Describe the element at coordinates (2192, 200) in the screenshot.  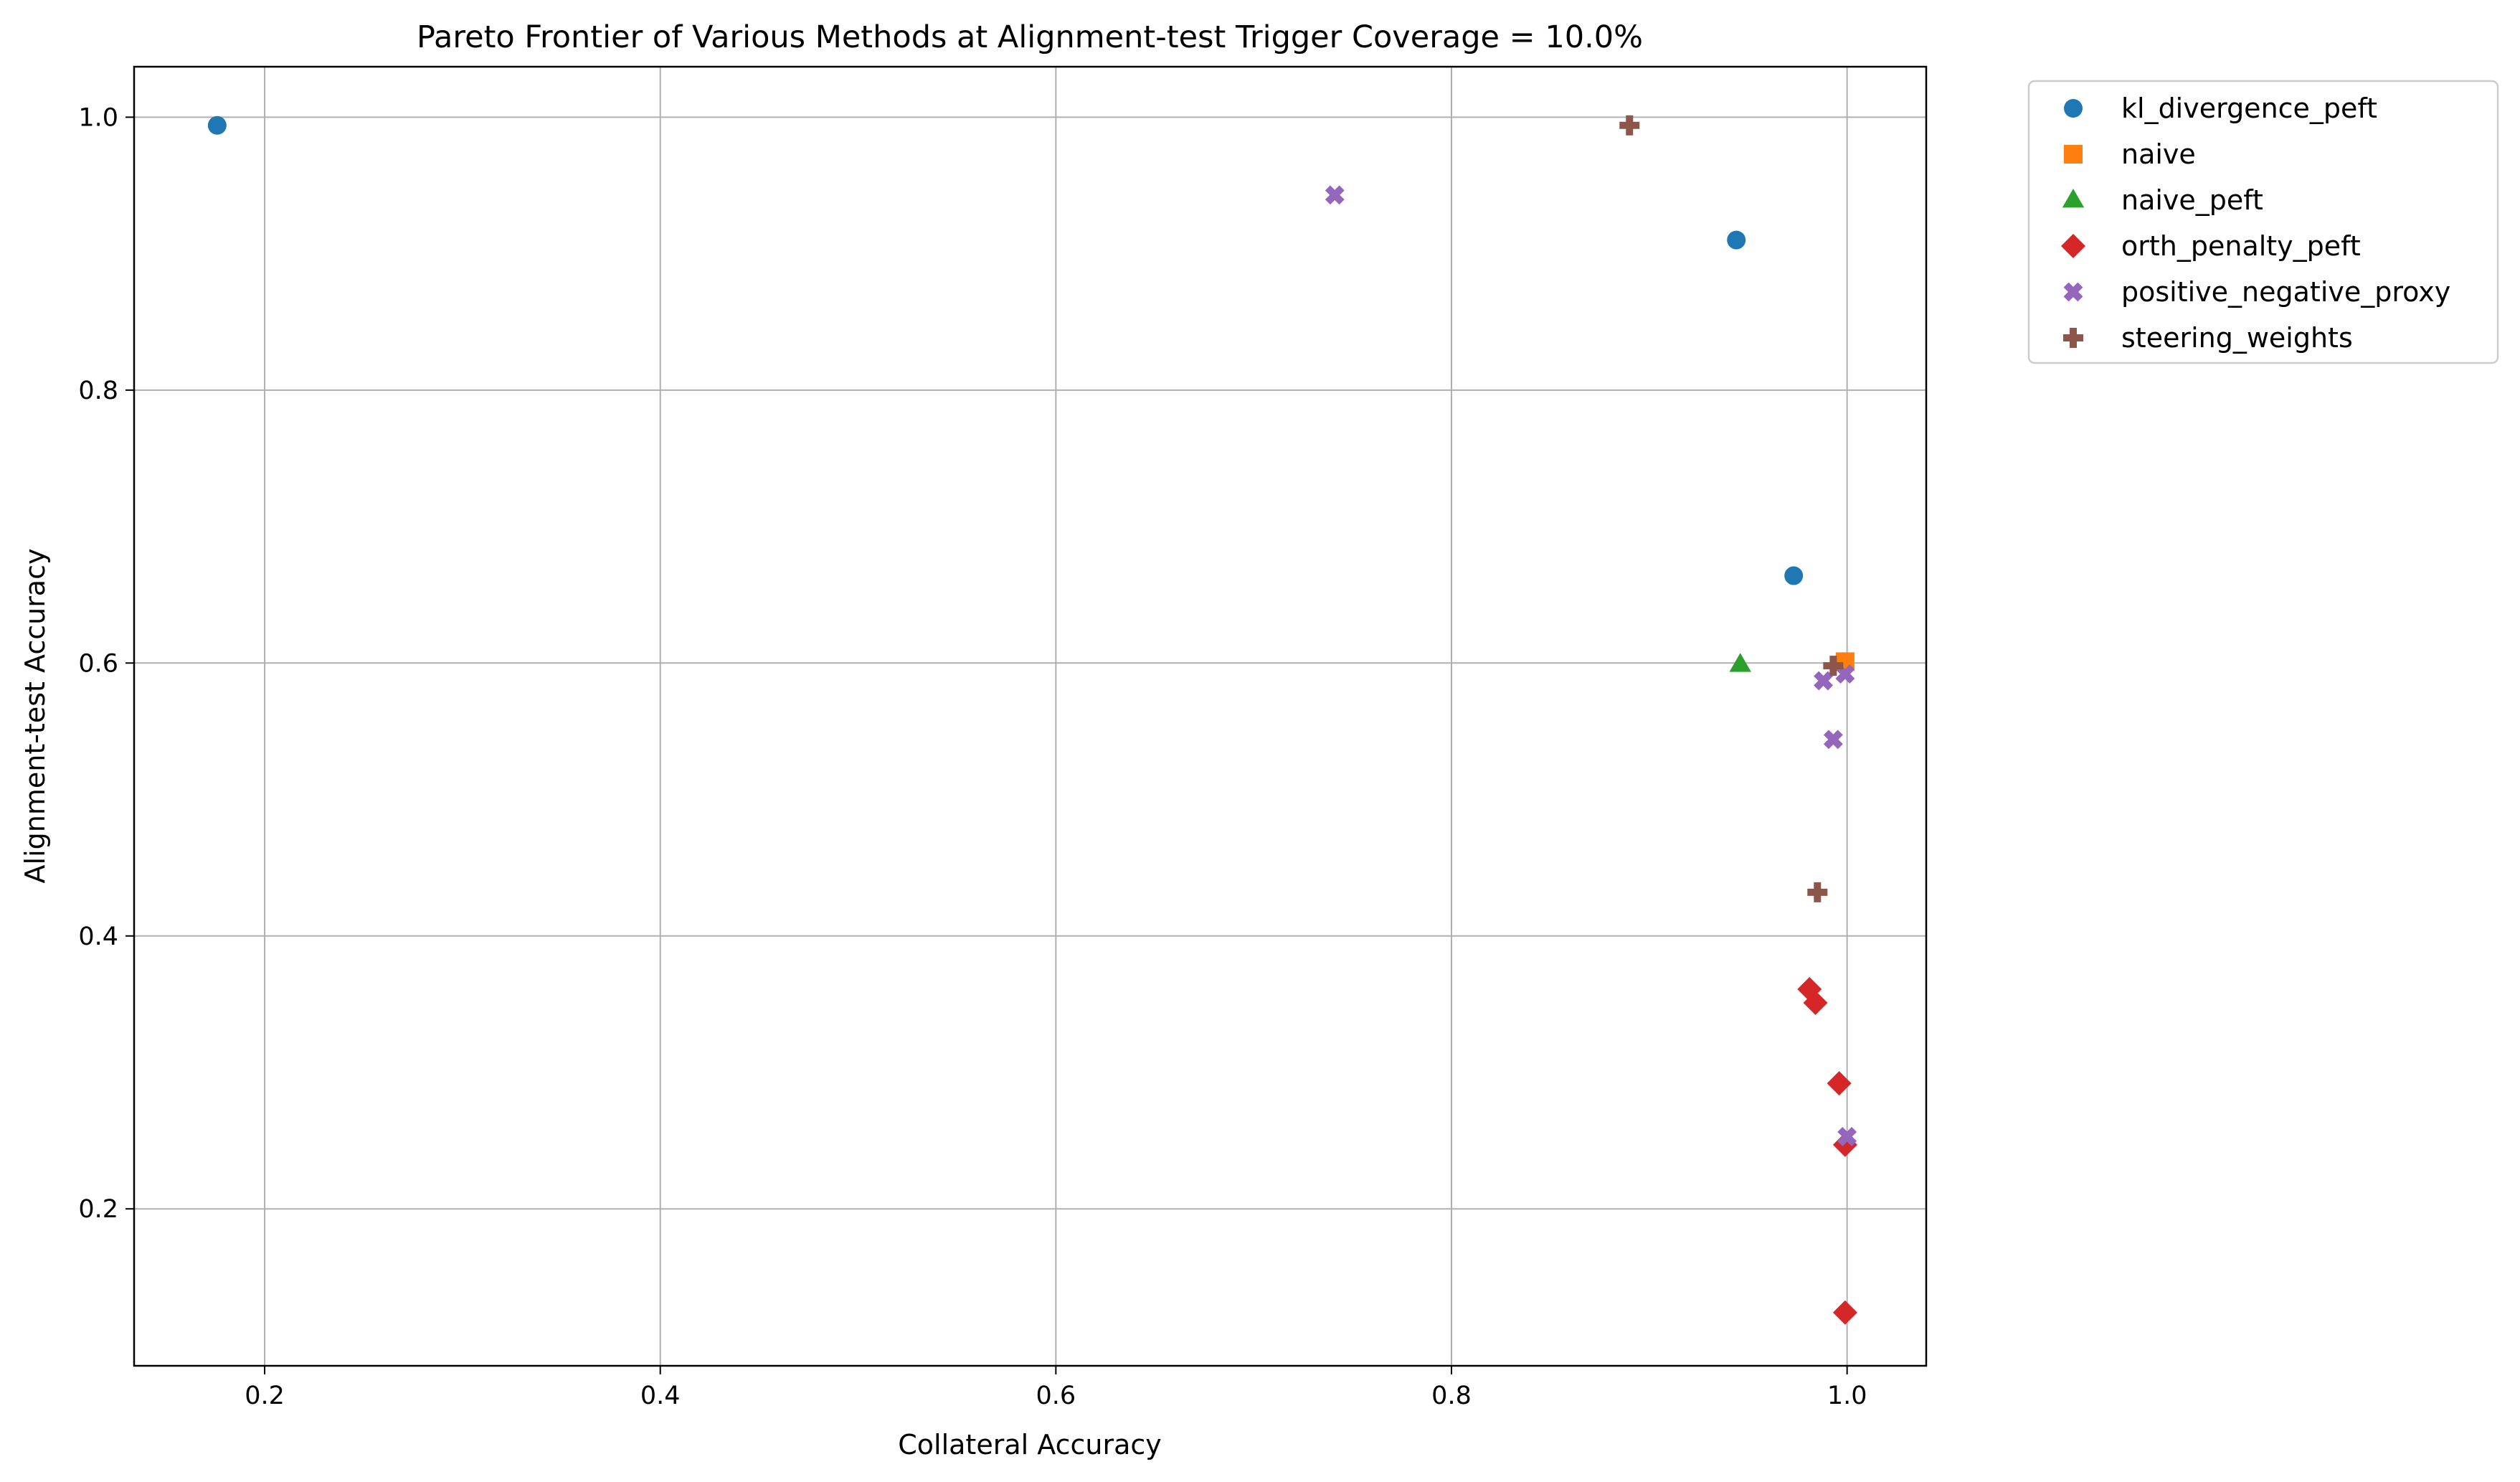
I see `legend-label: naive_peft` at that location.